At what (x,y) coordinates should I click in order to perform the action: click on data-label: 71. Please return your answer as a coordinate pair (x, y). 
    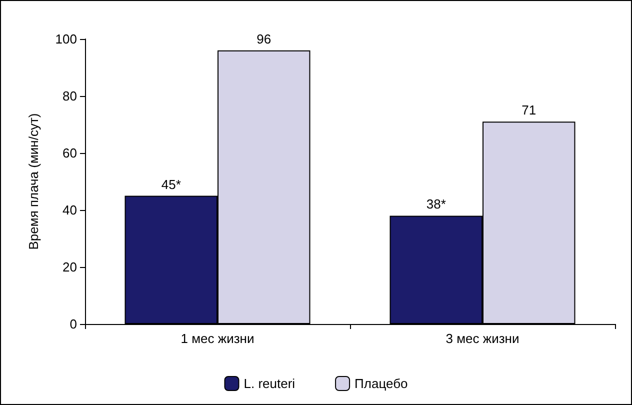
    Looking at the image, I should click on (529, 110).